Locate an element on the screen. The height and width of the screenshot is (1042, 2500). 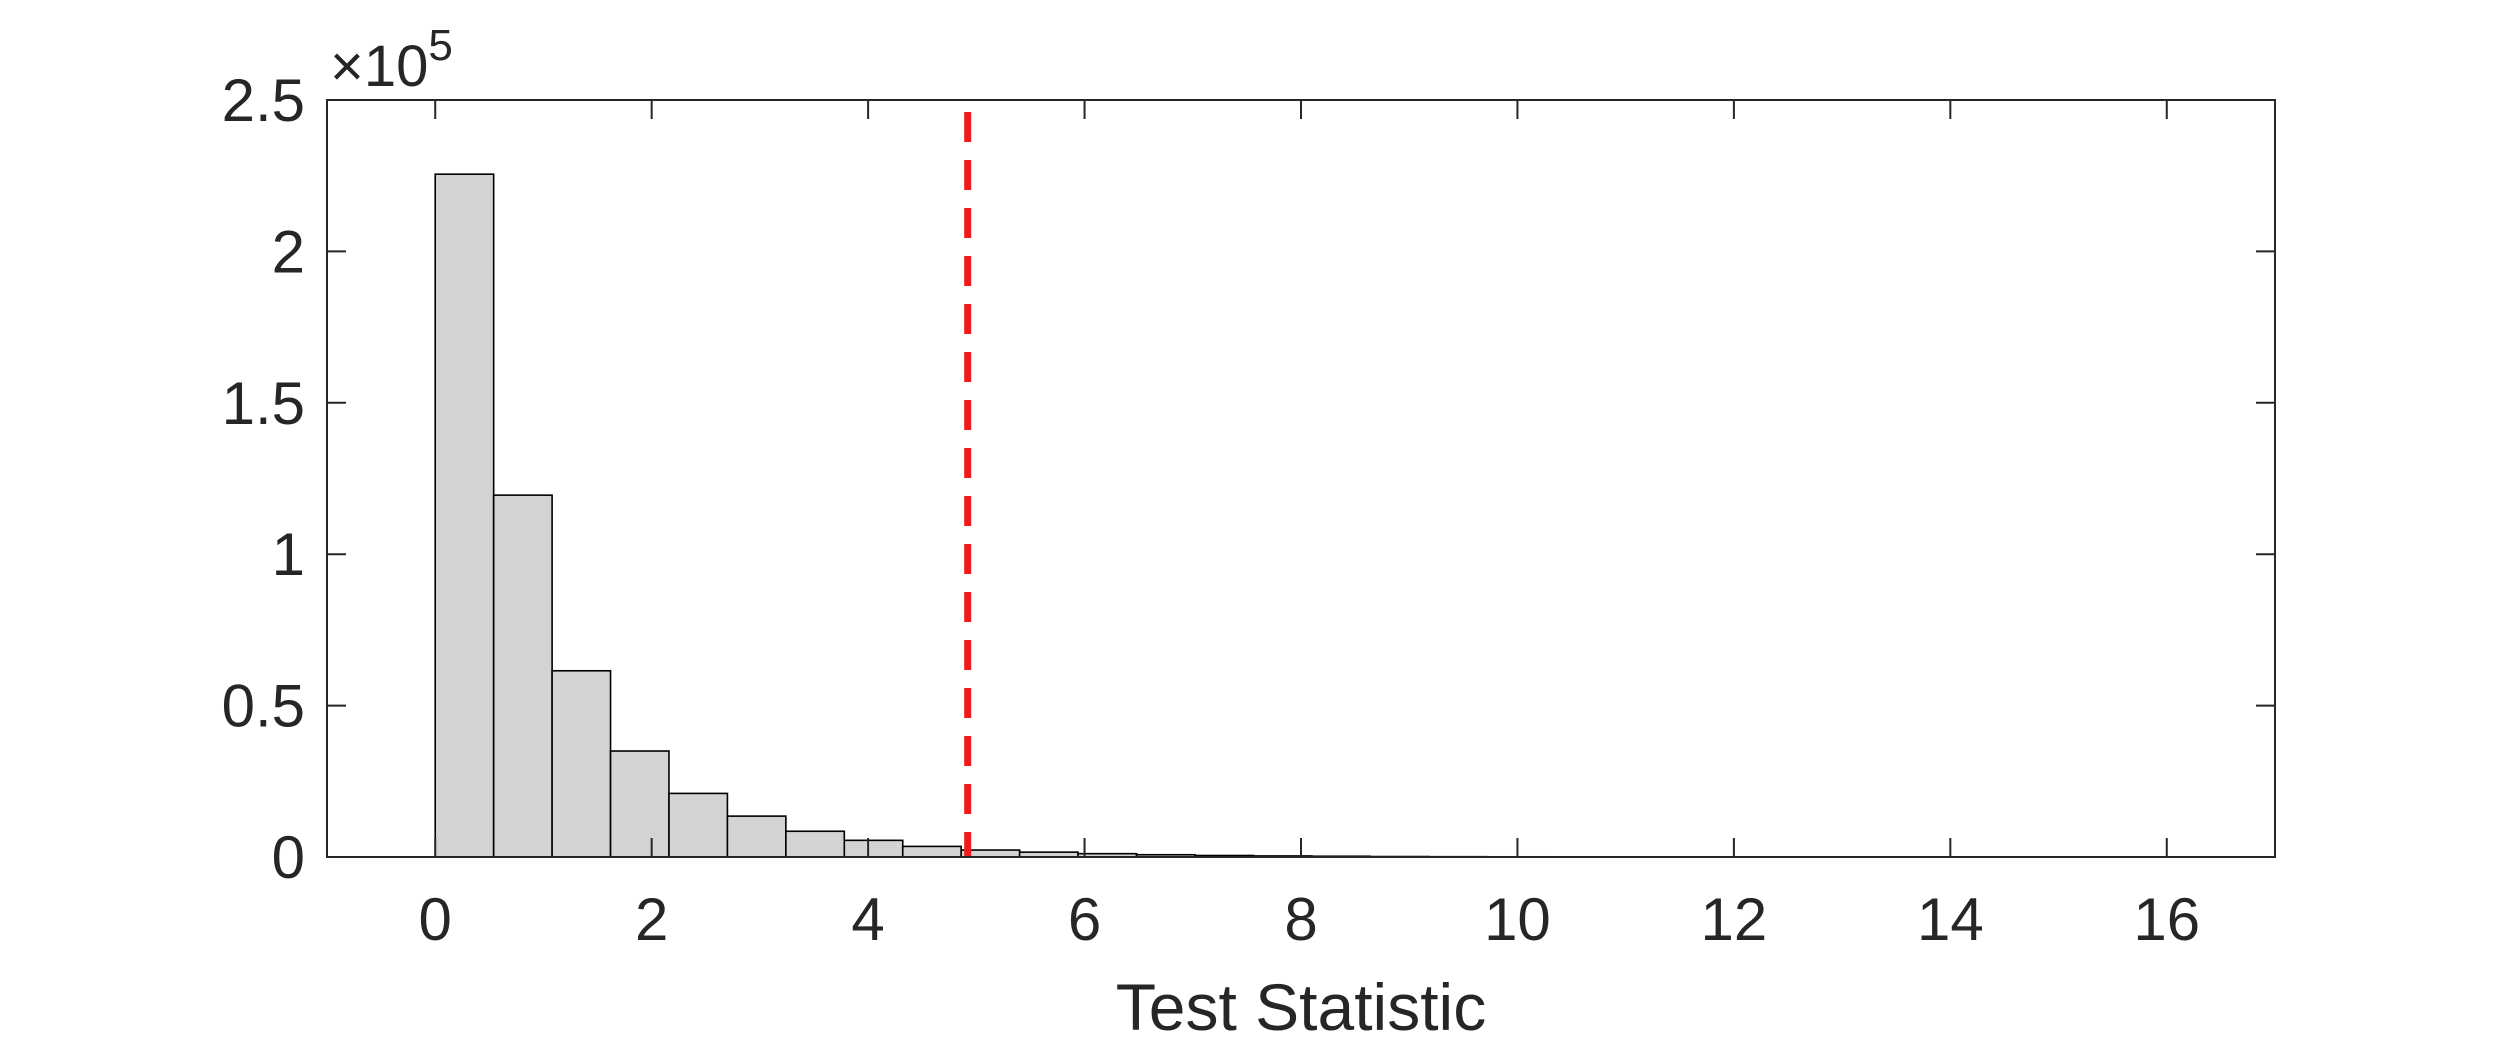
x-tick-label: 10 is located at coordinates (1517, 919).